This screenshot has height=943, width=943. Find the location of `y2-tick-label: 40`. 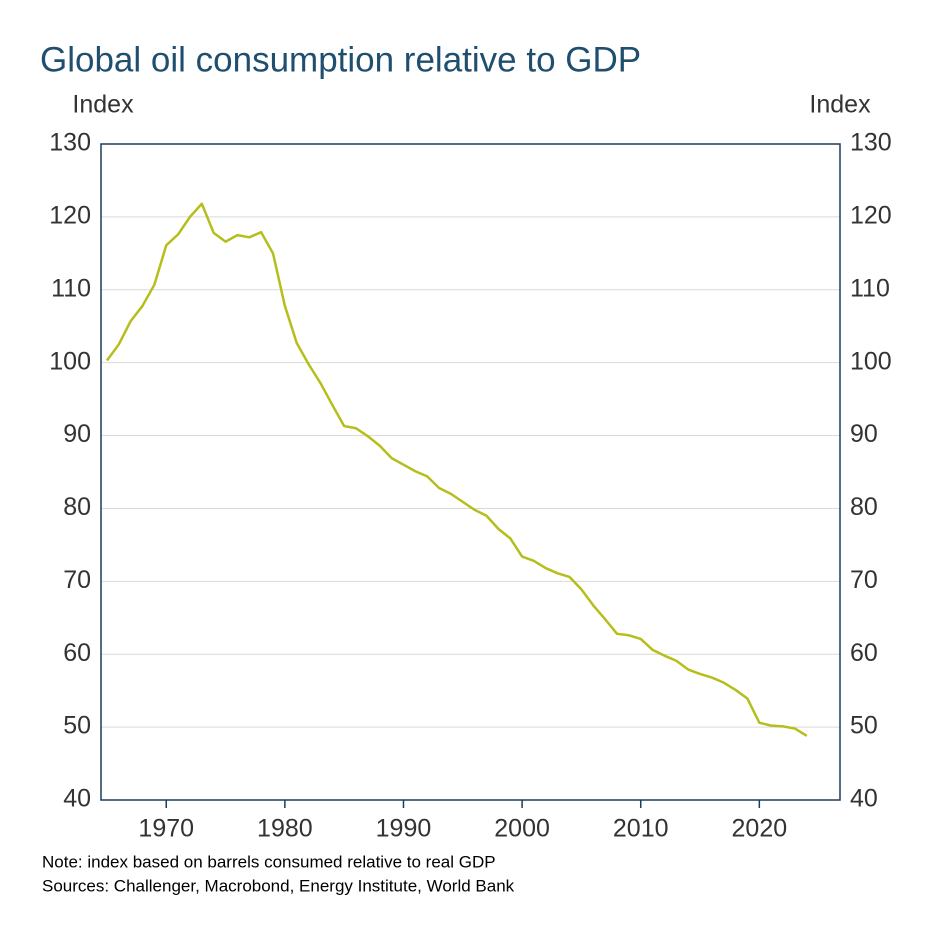

y2-tick-label: 40 is located at coordinates (864, 799).